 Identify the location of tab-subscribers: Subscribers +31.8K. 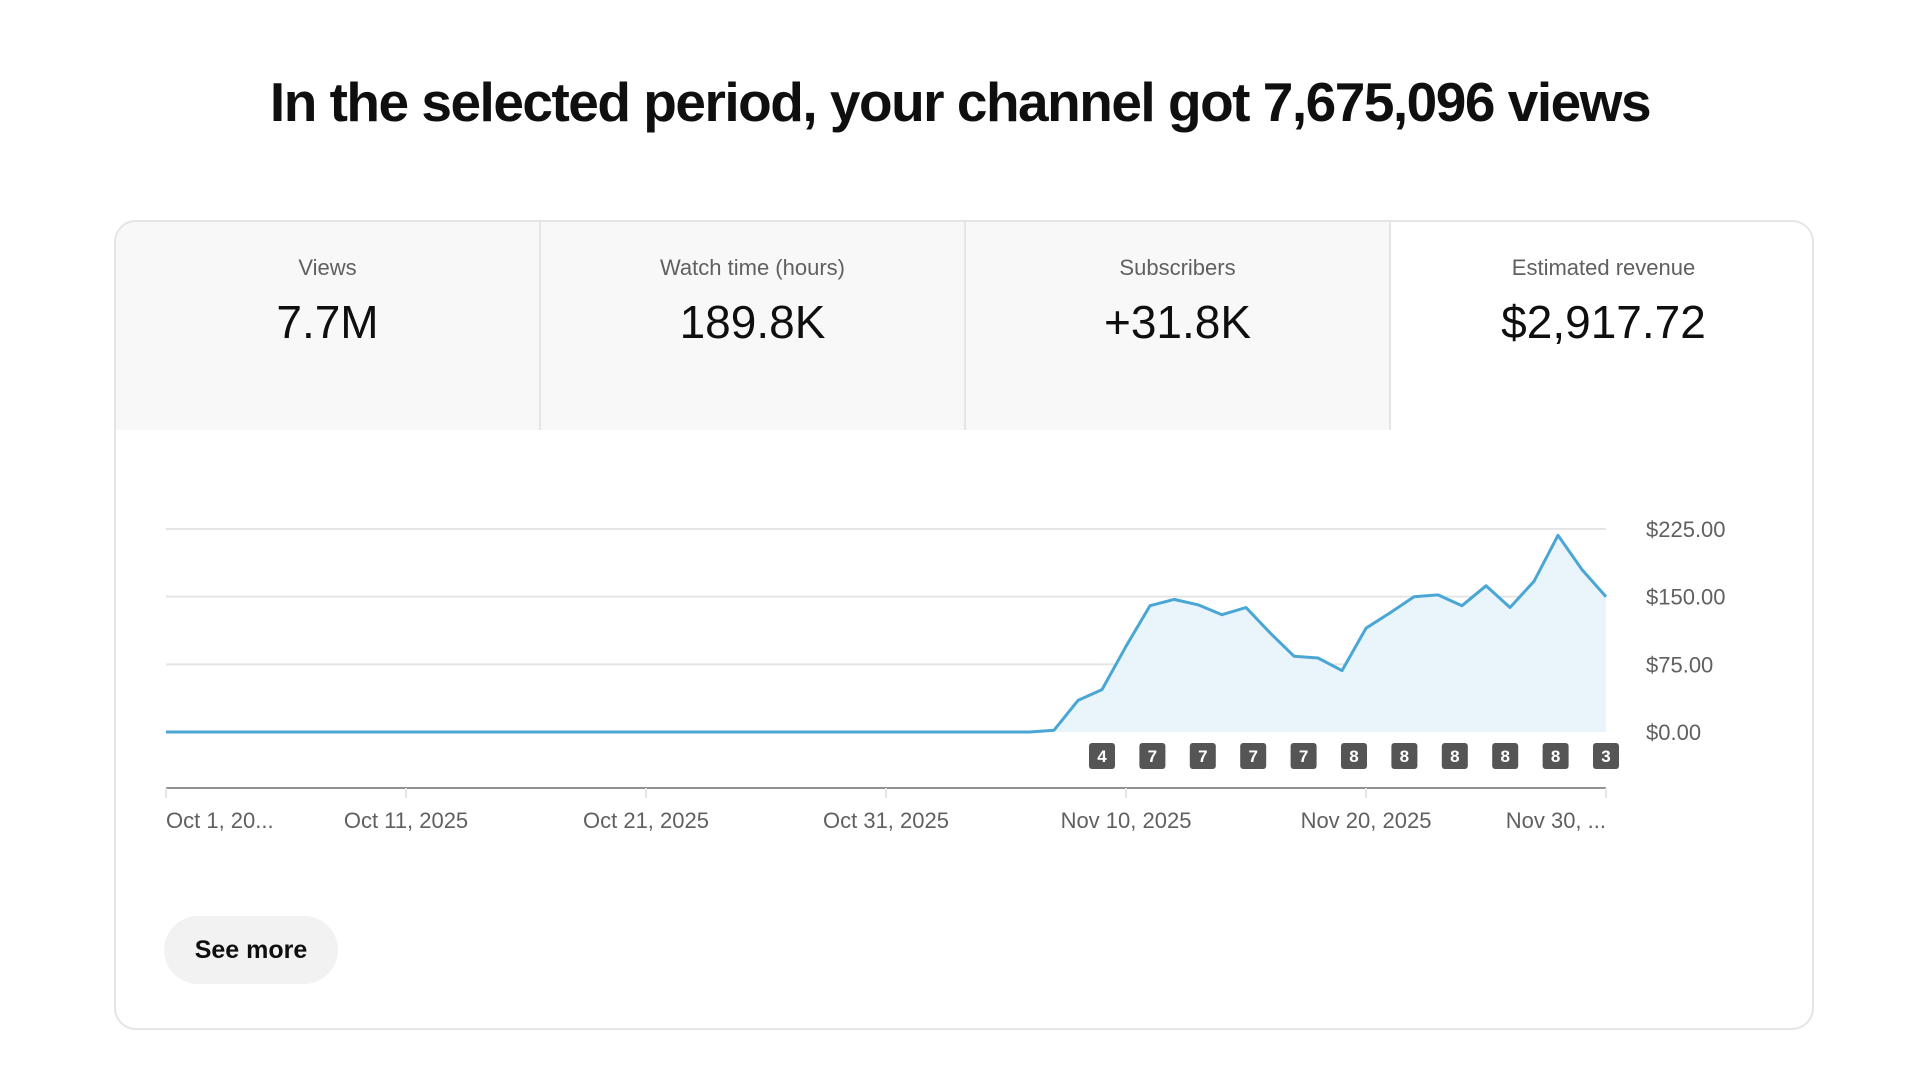
(1178, 326).